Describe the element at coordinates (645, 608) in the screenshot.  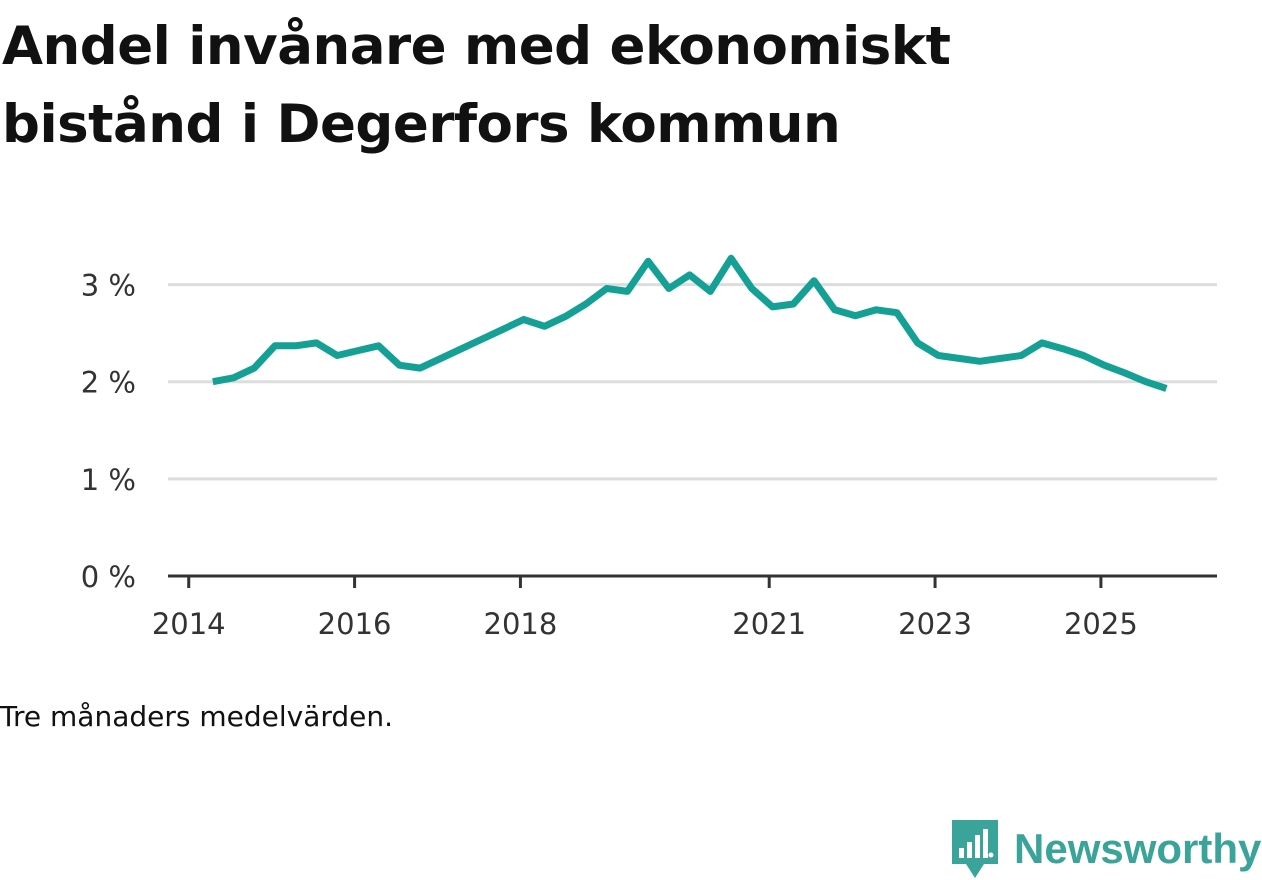
I see `x-axis-ticks: 2014 2016 2018 2021 2023 2025` at that location.